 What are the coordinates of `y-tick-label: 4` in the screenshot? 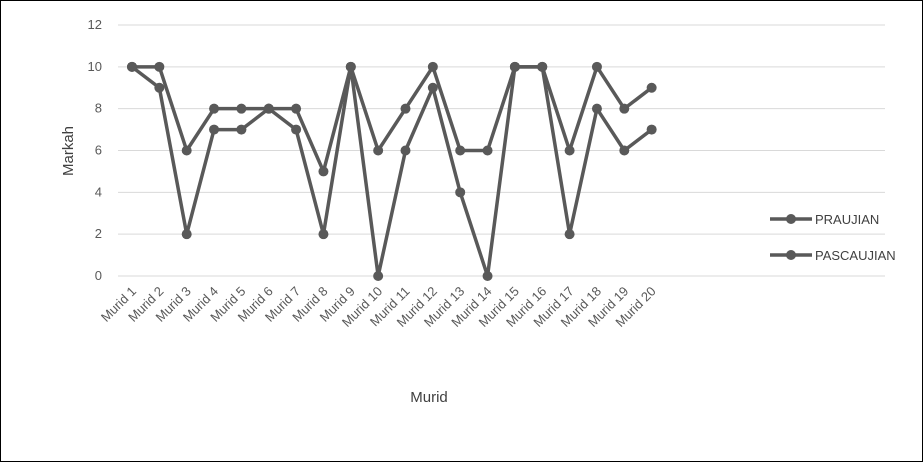 It's located at (98, 191).